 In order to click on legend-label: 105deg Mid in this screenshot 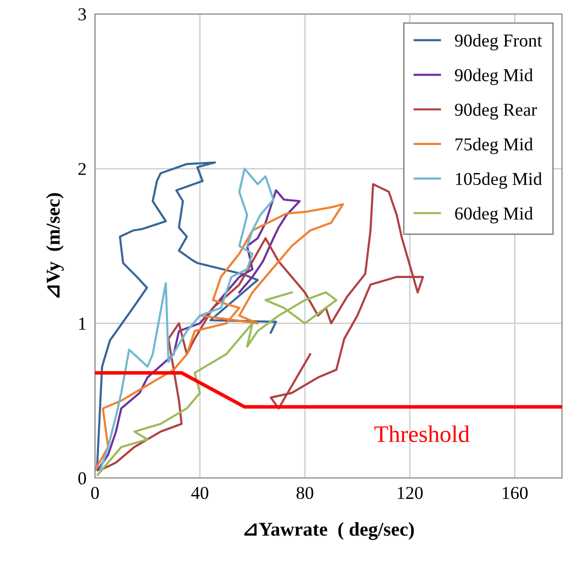, I will do `click(499, 180)`.